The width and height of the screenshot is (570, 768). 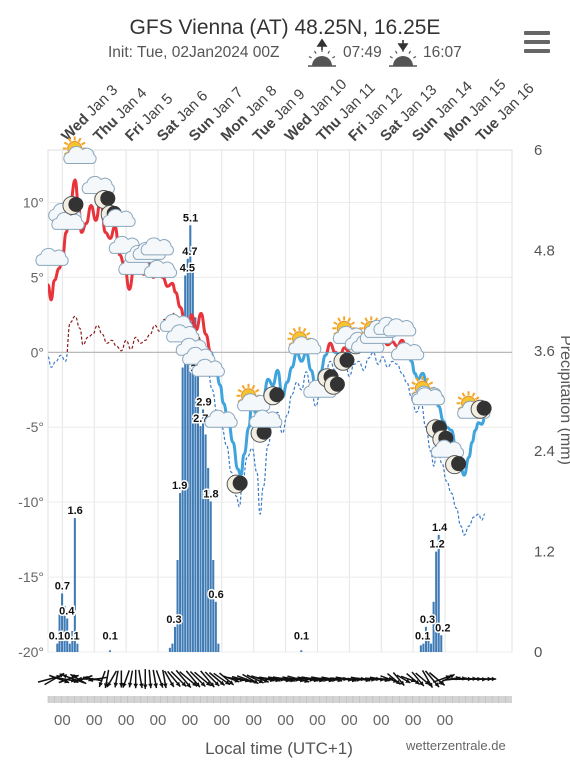 I want to click on y-tick-label-left: 0°, so click(x=37, y=352).